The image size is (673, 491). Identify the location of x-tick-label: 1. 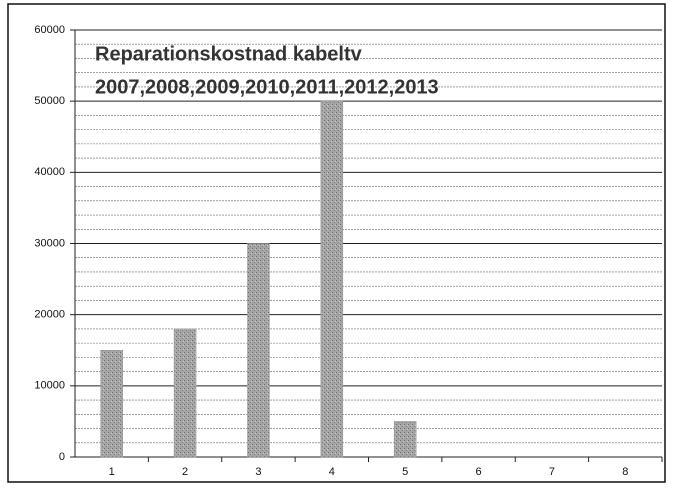
(112, 472).